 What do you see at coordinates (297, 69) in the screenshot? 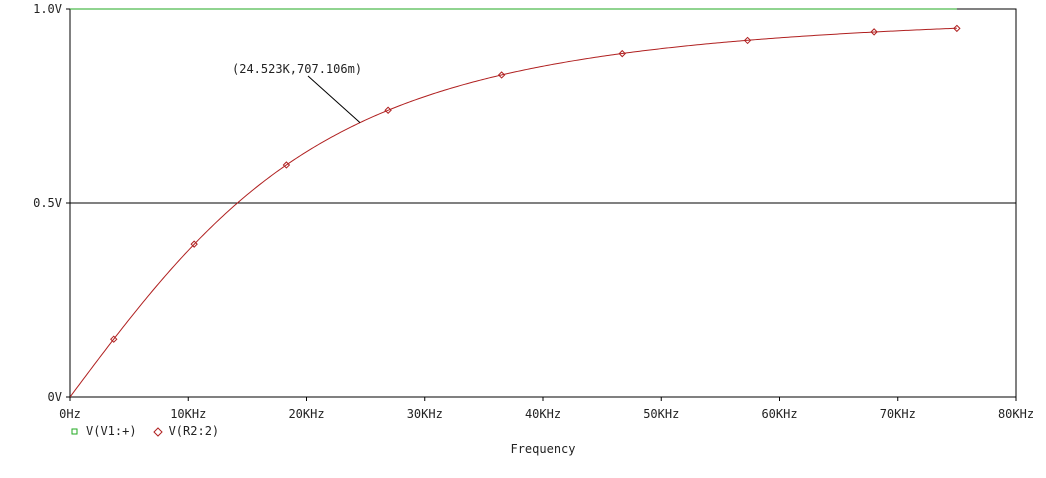
I see `annotation-label-0: (24.523K,707.106m)` at bounding box center [297, 69].